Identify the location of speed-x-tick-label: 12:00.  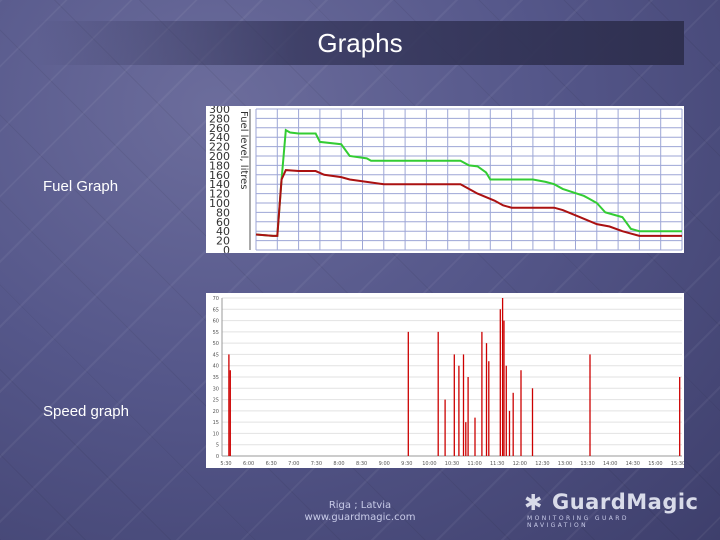
(520, 464).